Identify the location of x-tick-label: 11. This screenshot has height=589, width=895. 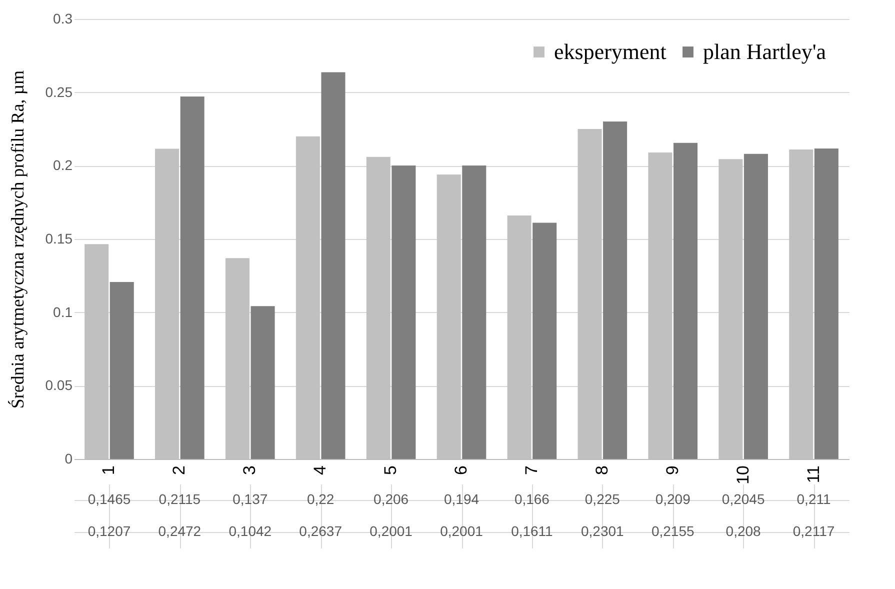
(813, 475).